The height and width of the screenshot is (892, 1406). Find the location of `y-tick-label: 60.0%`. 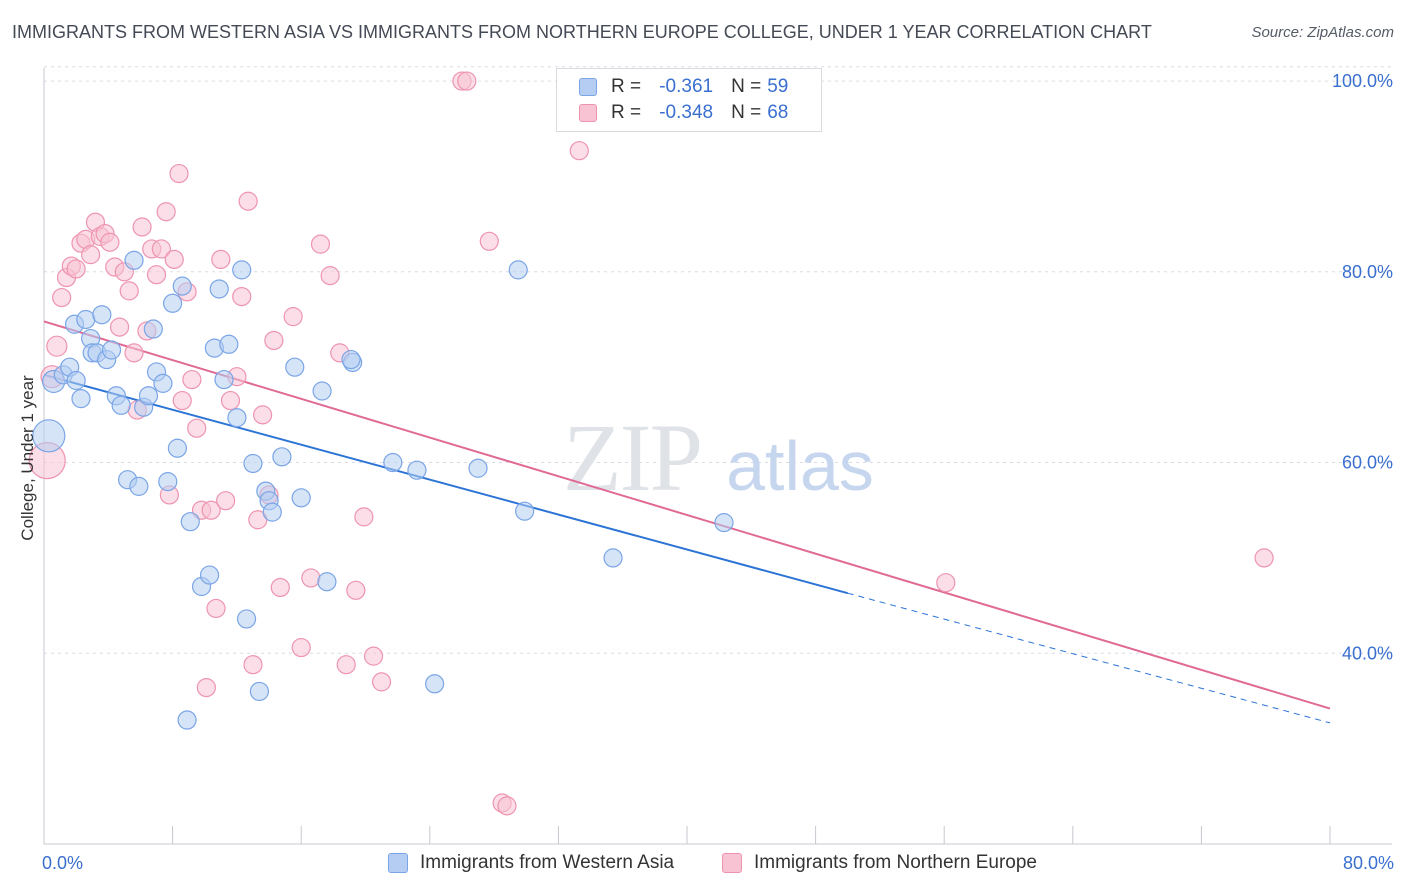

y-tick-label: 60.0% is located at coordinates (1367, 463).